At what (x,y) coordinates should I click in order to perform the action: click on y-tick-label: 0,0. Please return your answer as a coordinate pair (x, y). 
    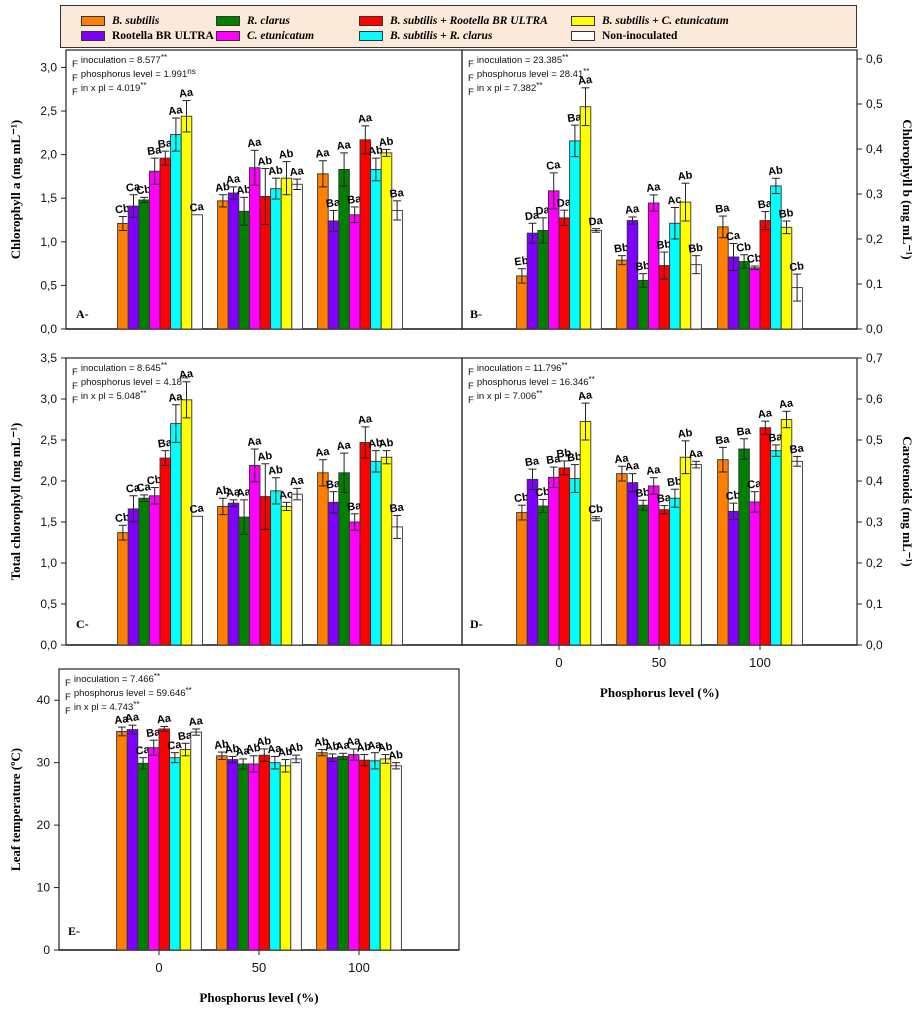
    Looking at the image, I should click on (874, 329).